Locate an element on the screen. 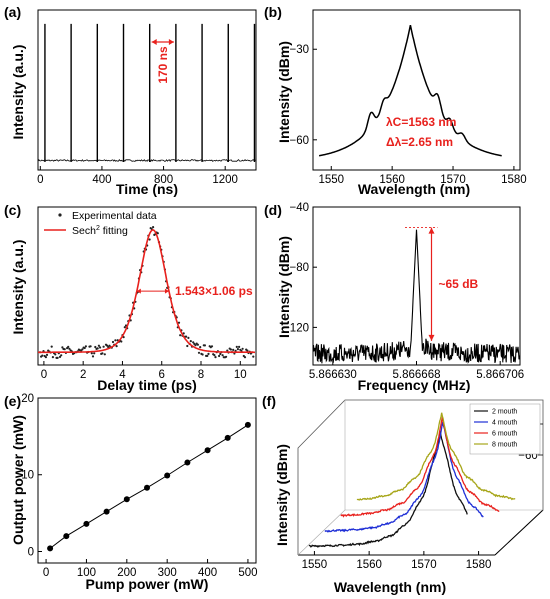 Image resolution: width=550 pixels, height=599 pixels. panel-b-ytick-label: −60 is located at coordinates (299, 141).